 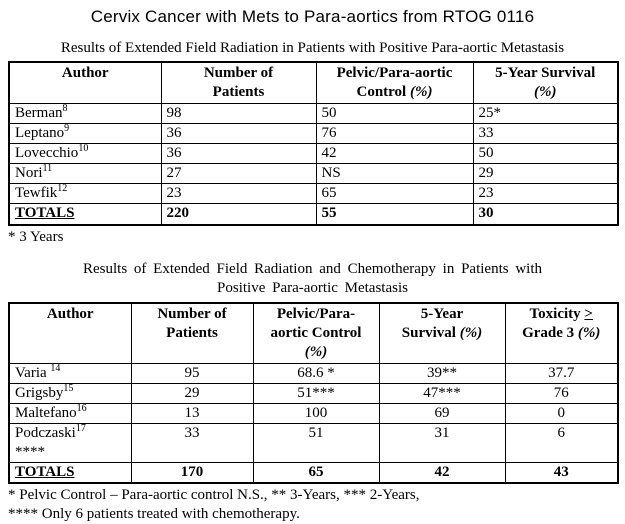 What do you see at coordinates (30, 451) in the screenshot?
I see `author-footnote-marks: ****` at bounding box center [30, 451].